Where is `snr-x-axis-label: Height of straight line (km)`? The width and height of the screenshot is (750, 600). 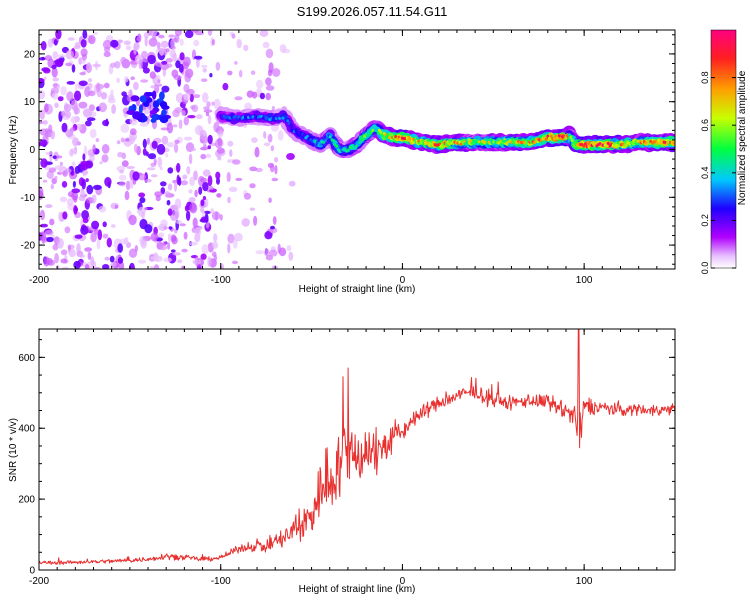 snr-x-axis-label: Height of straight line (km) is located at coordinates (357, 589).